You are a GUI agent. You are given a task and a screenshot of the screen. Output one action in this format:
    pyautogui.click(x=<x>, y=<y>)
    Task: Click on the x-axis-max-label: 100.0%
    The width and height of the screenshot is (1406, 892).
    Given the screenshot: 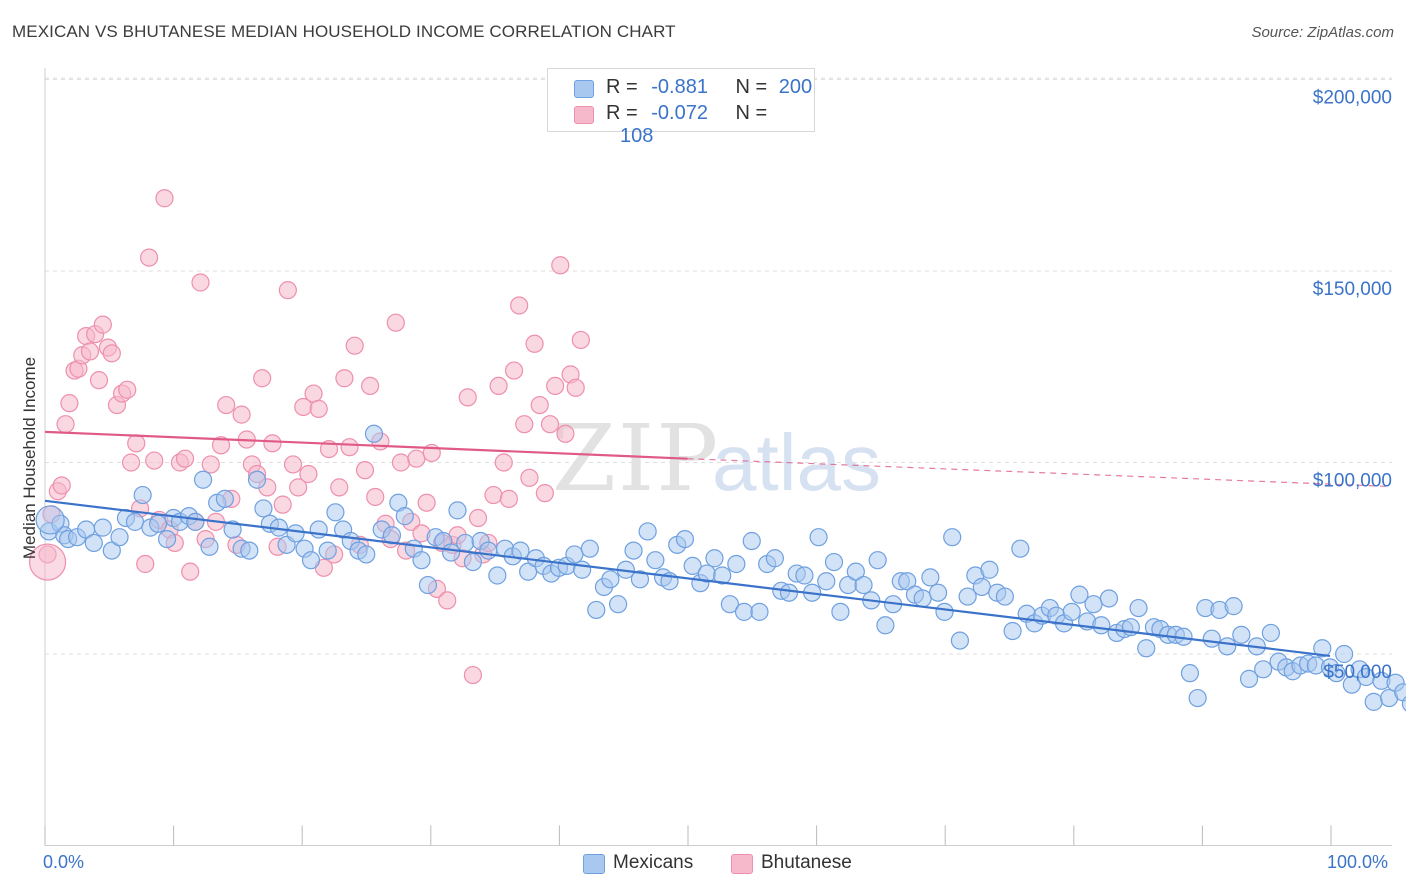 What is the action you would take?
    pyautogui.click(x=1358, y=862)
    